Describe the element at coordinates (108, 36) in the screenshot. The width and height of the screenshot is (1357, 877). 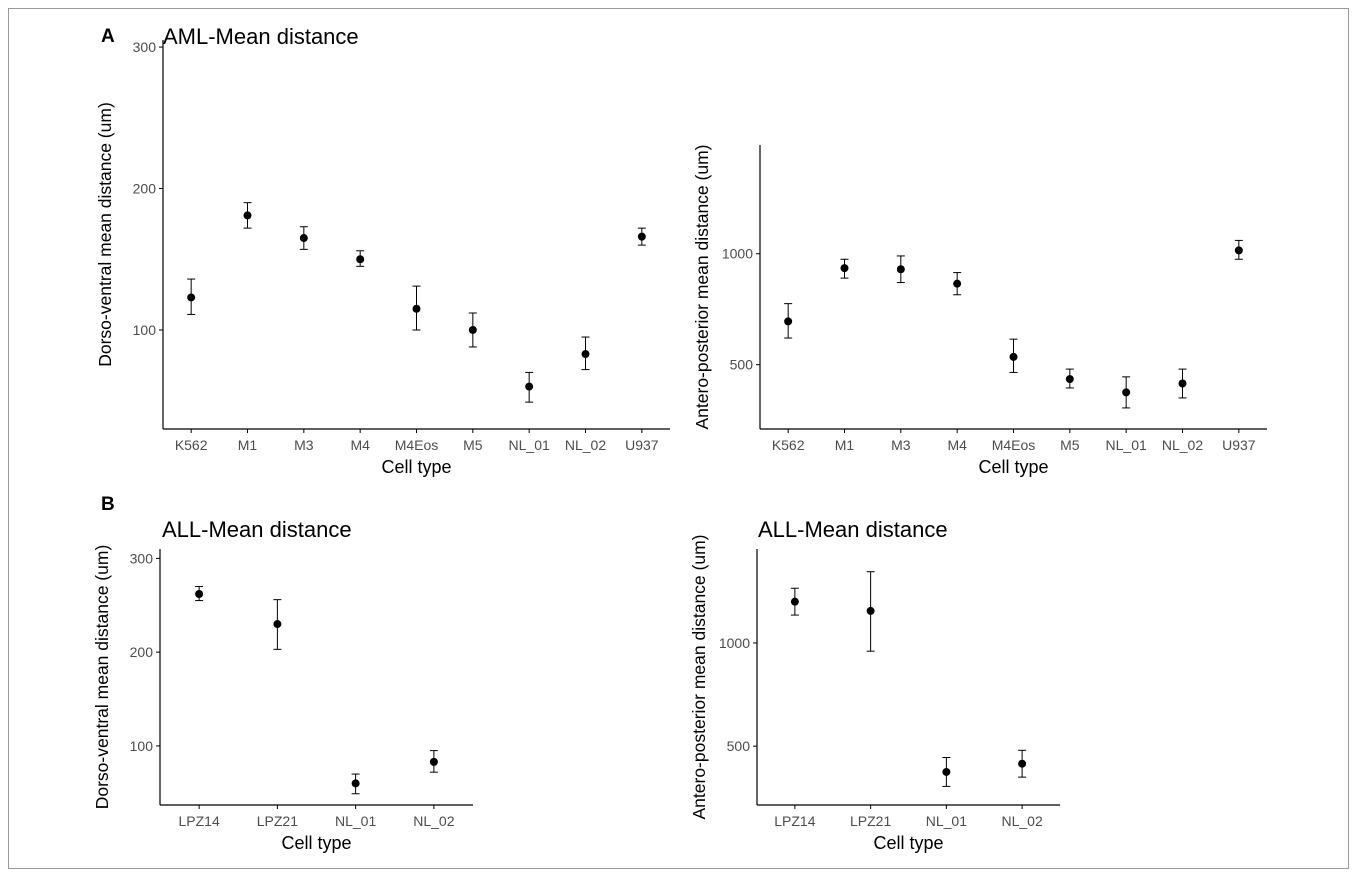
I see `panel-label-a: A` at that location.